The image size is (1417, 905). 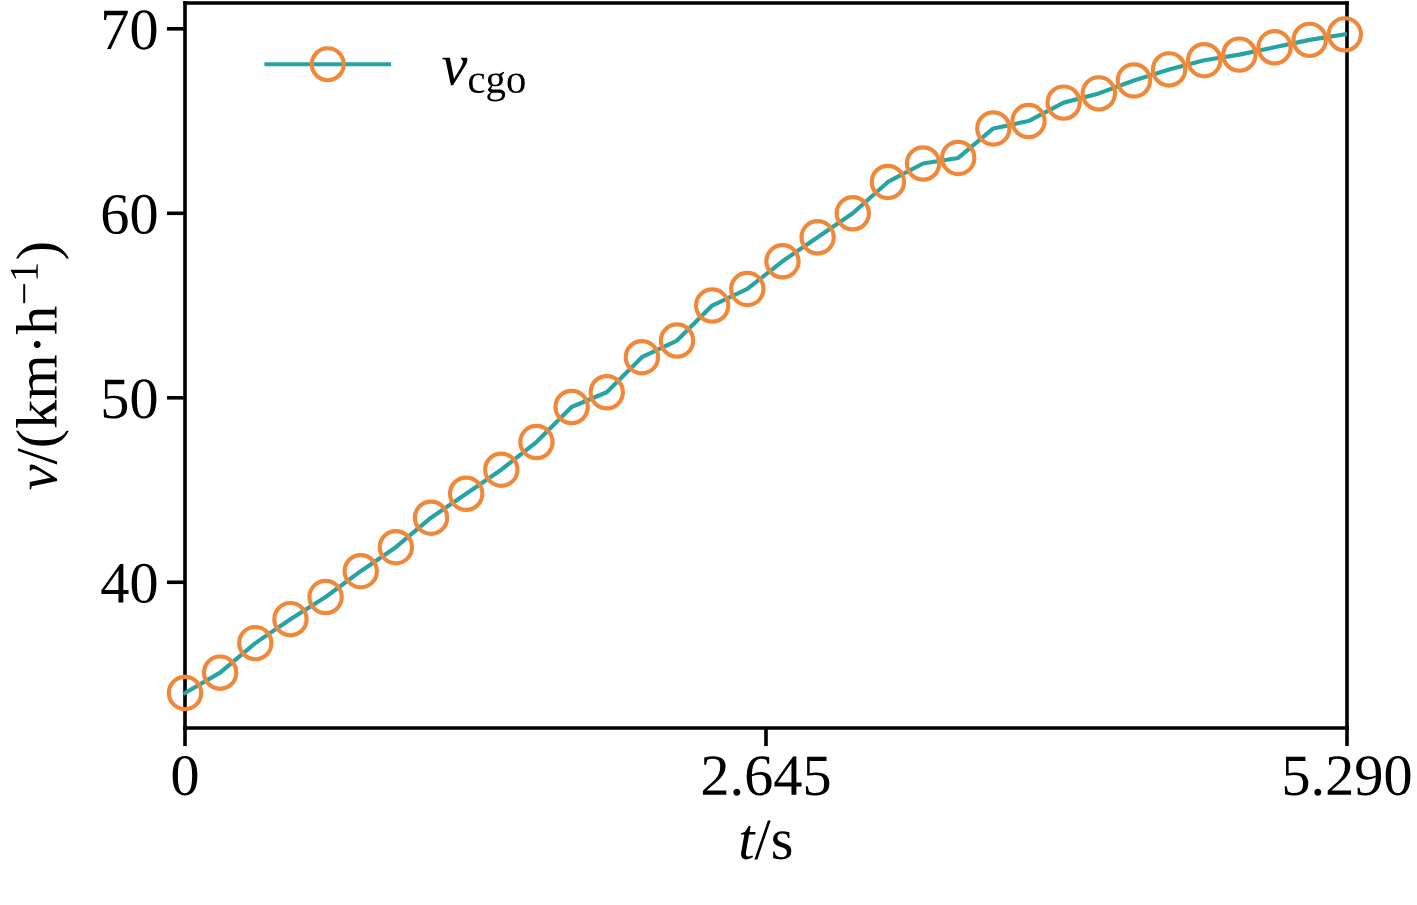 I want to click on legend-label: v$_{cgo}$, so click(x=483, y=79).